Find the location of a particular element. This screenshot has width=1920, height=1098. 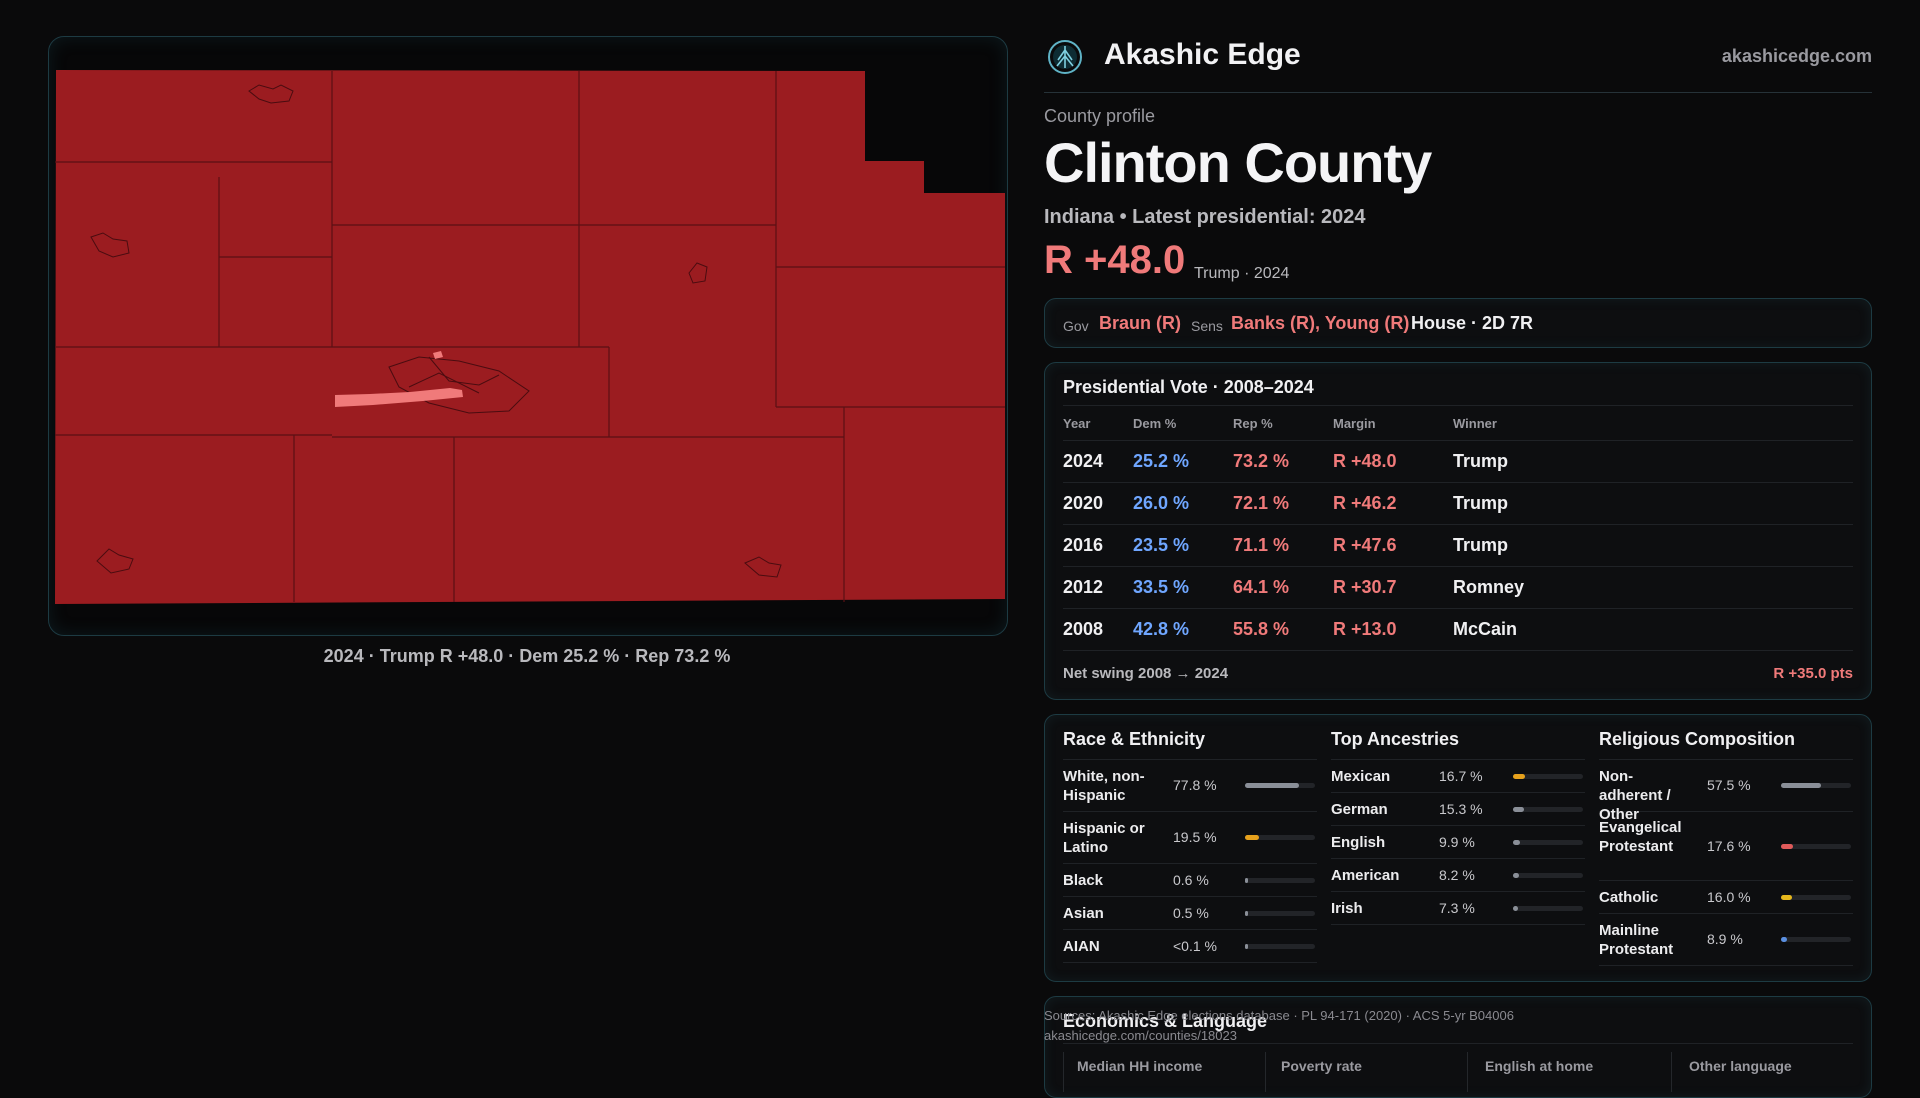

col-rep: Rep % is located at coordinates (1283, 423).